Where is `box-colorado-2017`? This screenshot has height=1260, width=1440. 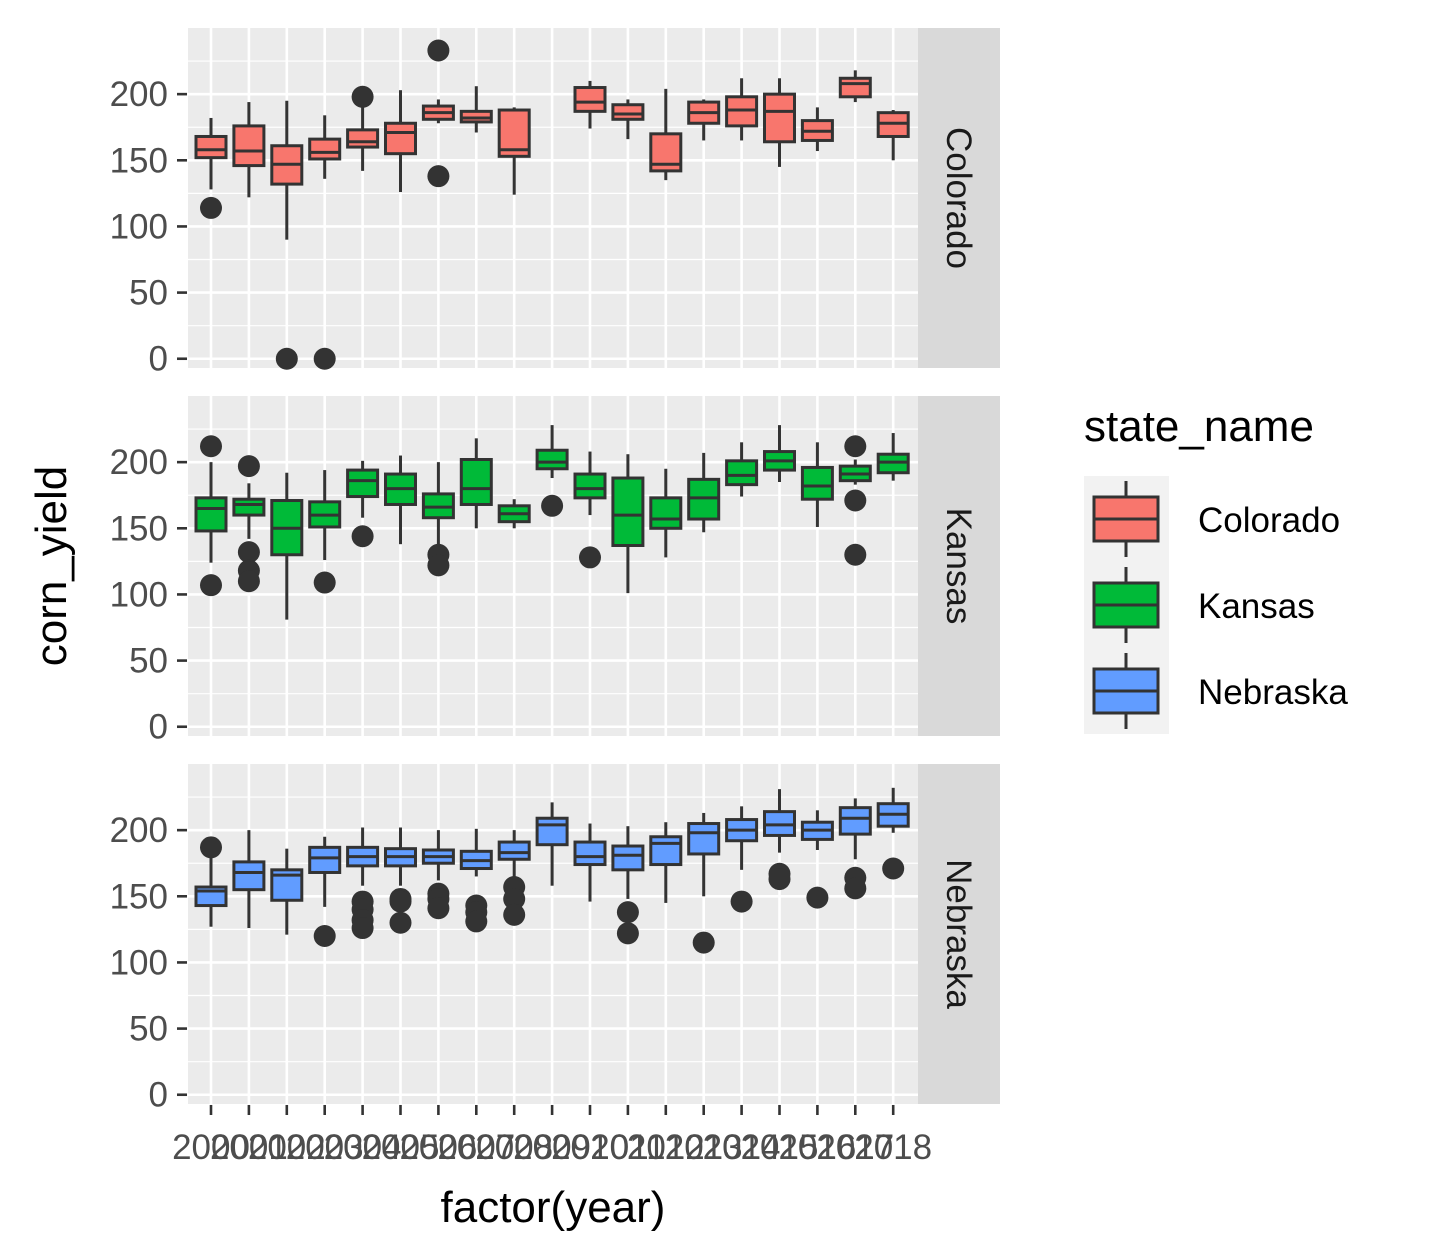 box-colorado-2017 is located at coordinates (855, 86).